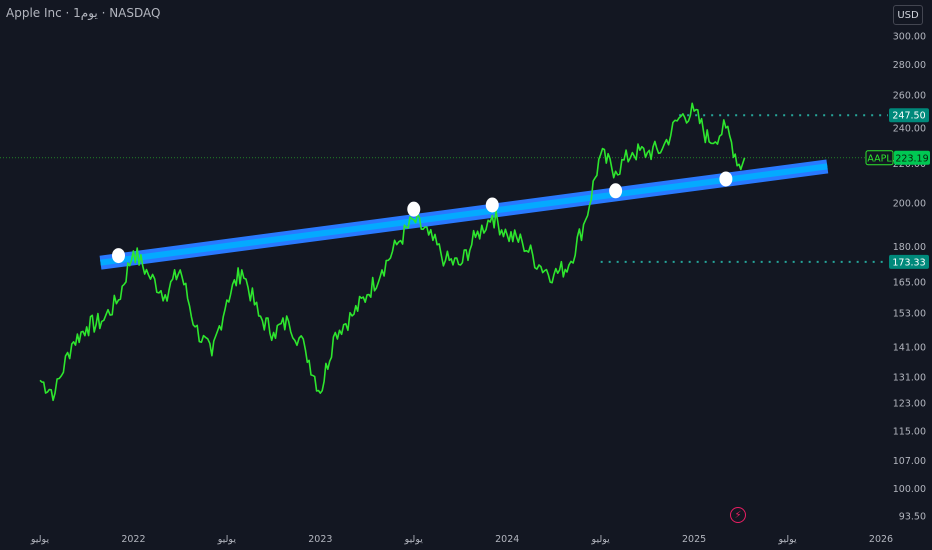  I want to click on y-tick-label: 141.00, so click(909, 347).